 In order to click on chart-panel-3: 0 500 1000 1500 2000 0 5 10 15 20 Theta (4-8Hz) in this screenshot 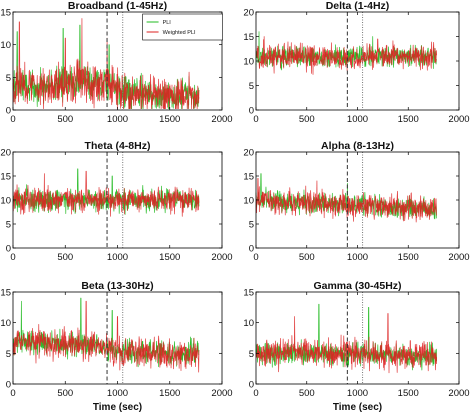, I will do `click(116, 201)`.